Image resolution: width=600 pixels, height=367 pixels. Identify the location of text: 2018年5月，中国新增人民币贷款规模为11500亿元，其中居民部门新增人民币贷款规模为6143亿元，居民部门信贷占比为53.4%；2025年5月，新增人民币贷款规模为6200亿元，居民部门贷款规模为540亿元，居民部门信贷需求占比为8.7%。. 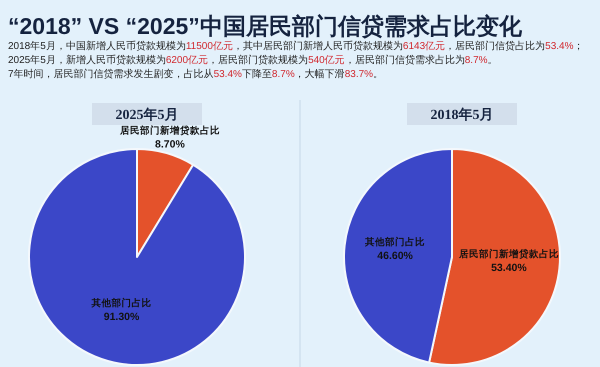
(296, 53).